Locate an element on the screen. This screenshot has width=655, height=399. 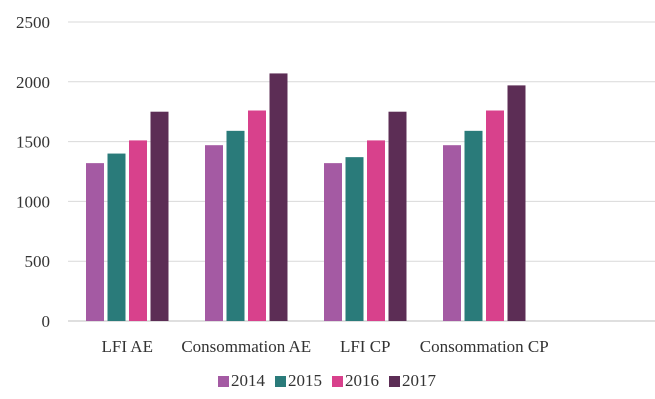
x-category-label: Consommation CP is located at coordinates (484, 346).